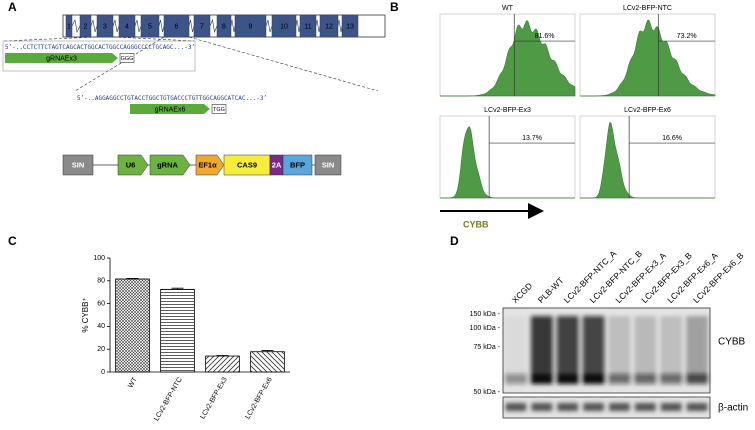 This screenshot has width=755, height=430. I want to click on x-tick-label: LCv2-BFP-Ex3, so click(213, 398).